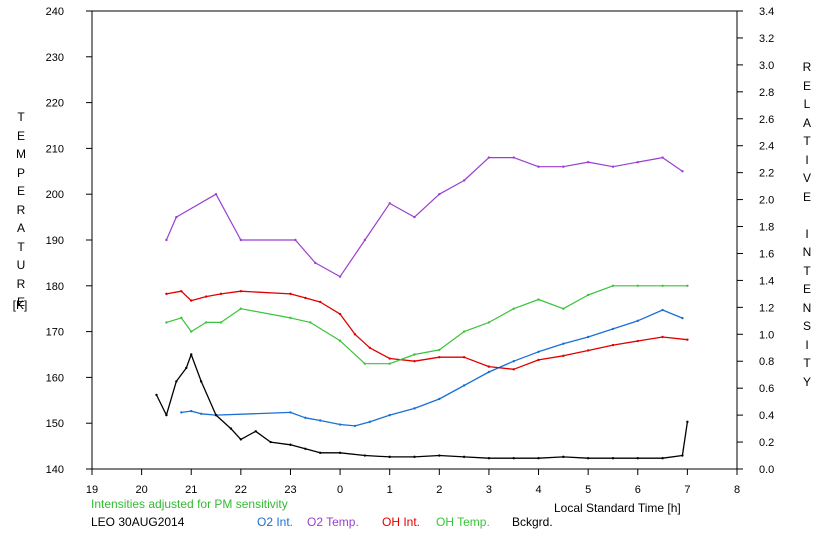 The height and width of the screenshot is (535, 828). Describe the element at coordinates (55, 378) in the screenshot. I see `left-tick-label: 160` at that location.